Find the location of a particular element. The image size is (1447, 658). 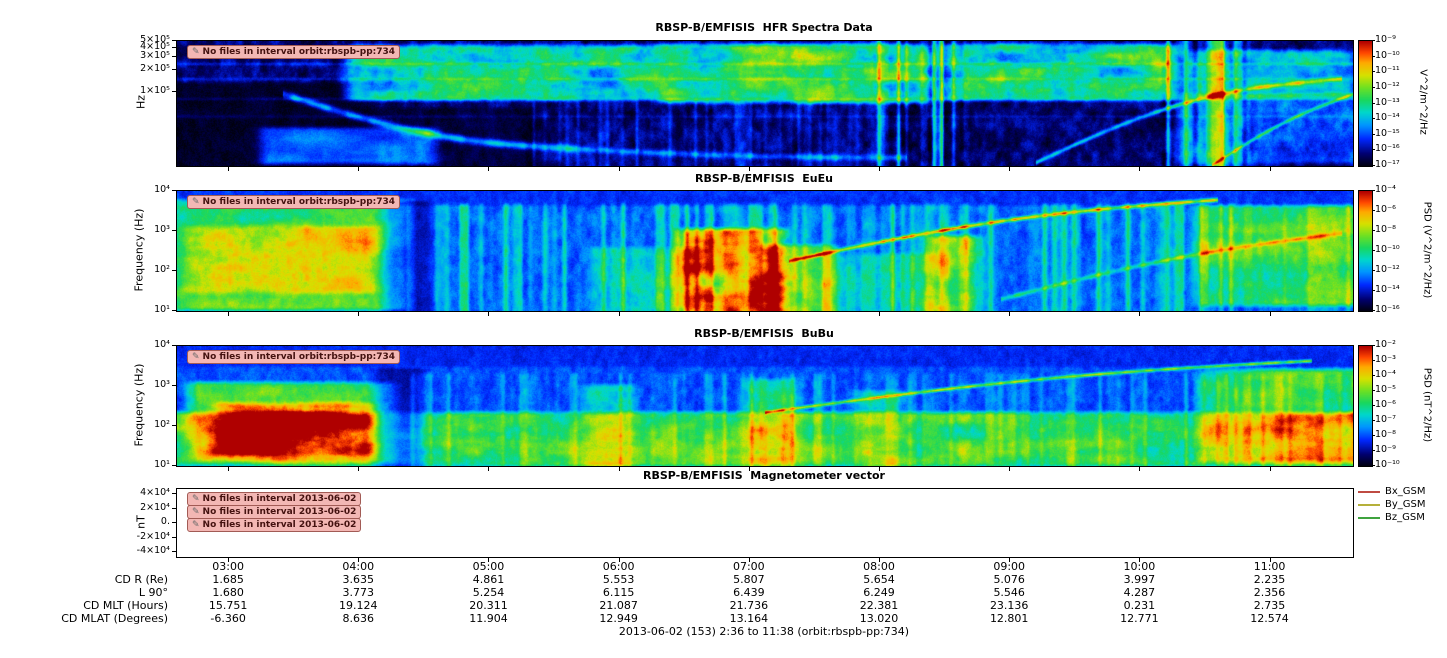

y-tick-label: 2×10⁵ is located at coordinates (155, 68).